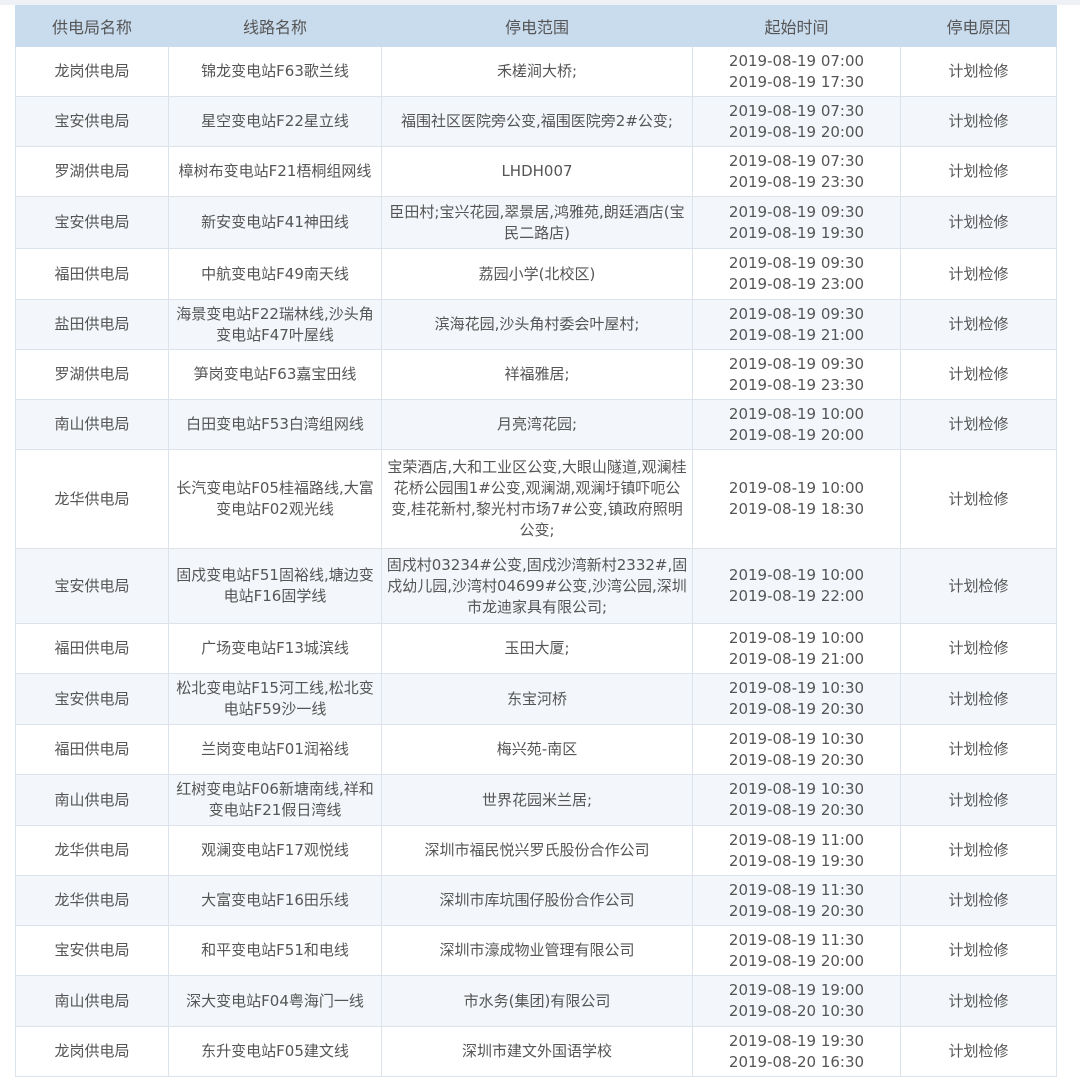 Image resolution: width=1080 pixels, height=1077 pixels. Describe the element at coordinates (796, 374) in the screenshot. I see `cell-time: 2019-08-19 09:30 2019-08-19 23:30` at that location.